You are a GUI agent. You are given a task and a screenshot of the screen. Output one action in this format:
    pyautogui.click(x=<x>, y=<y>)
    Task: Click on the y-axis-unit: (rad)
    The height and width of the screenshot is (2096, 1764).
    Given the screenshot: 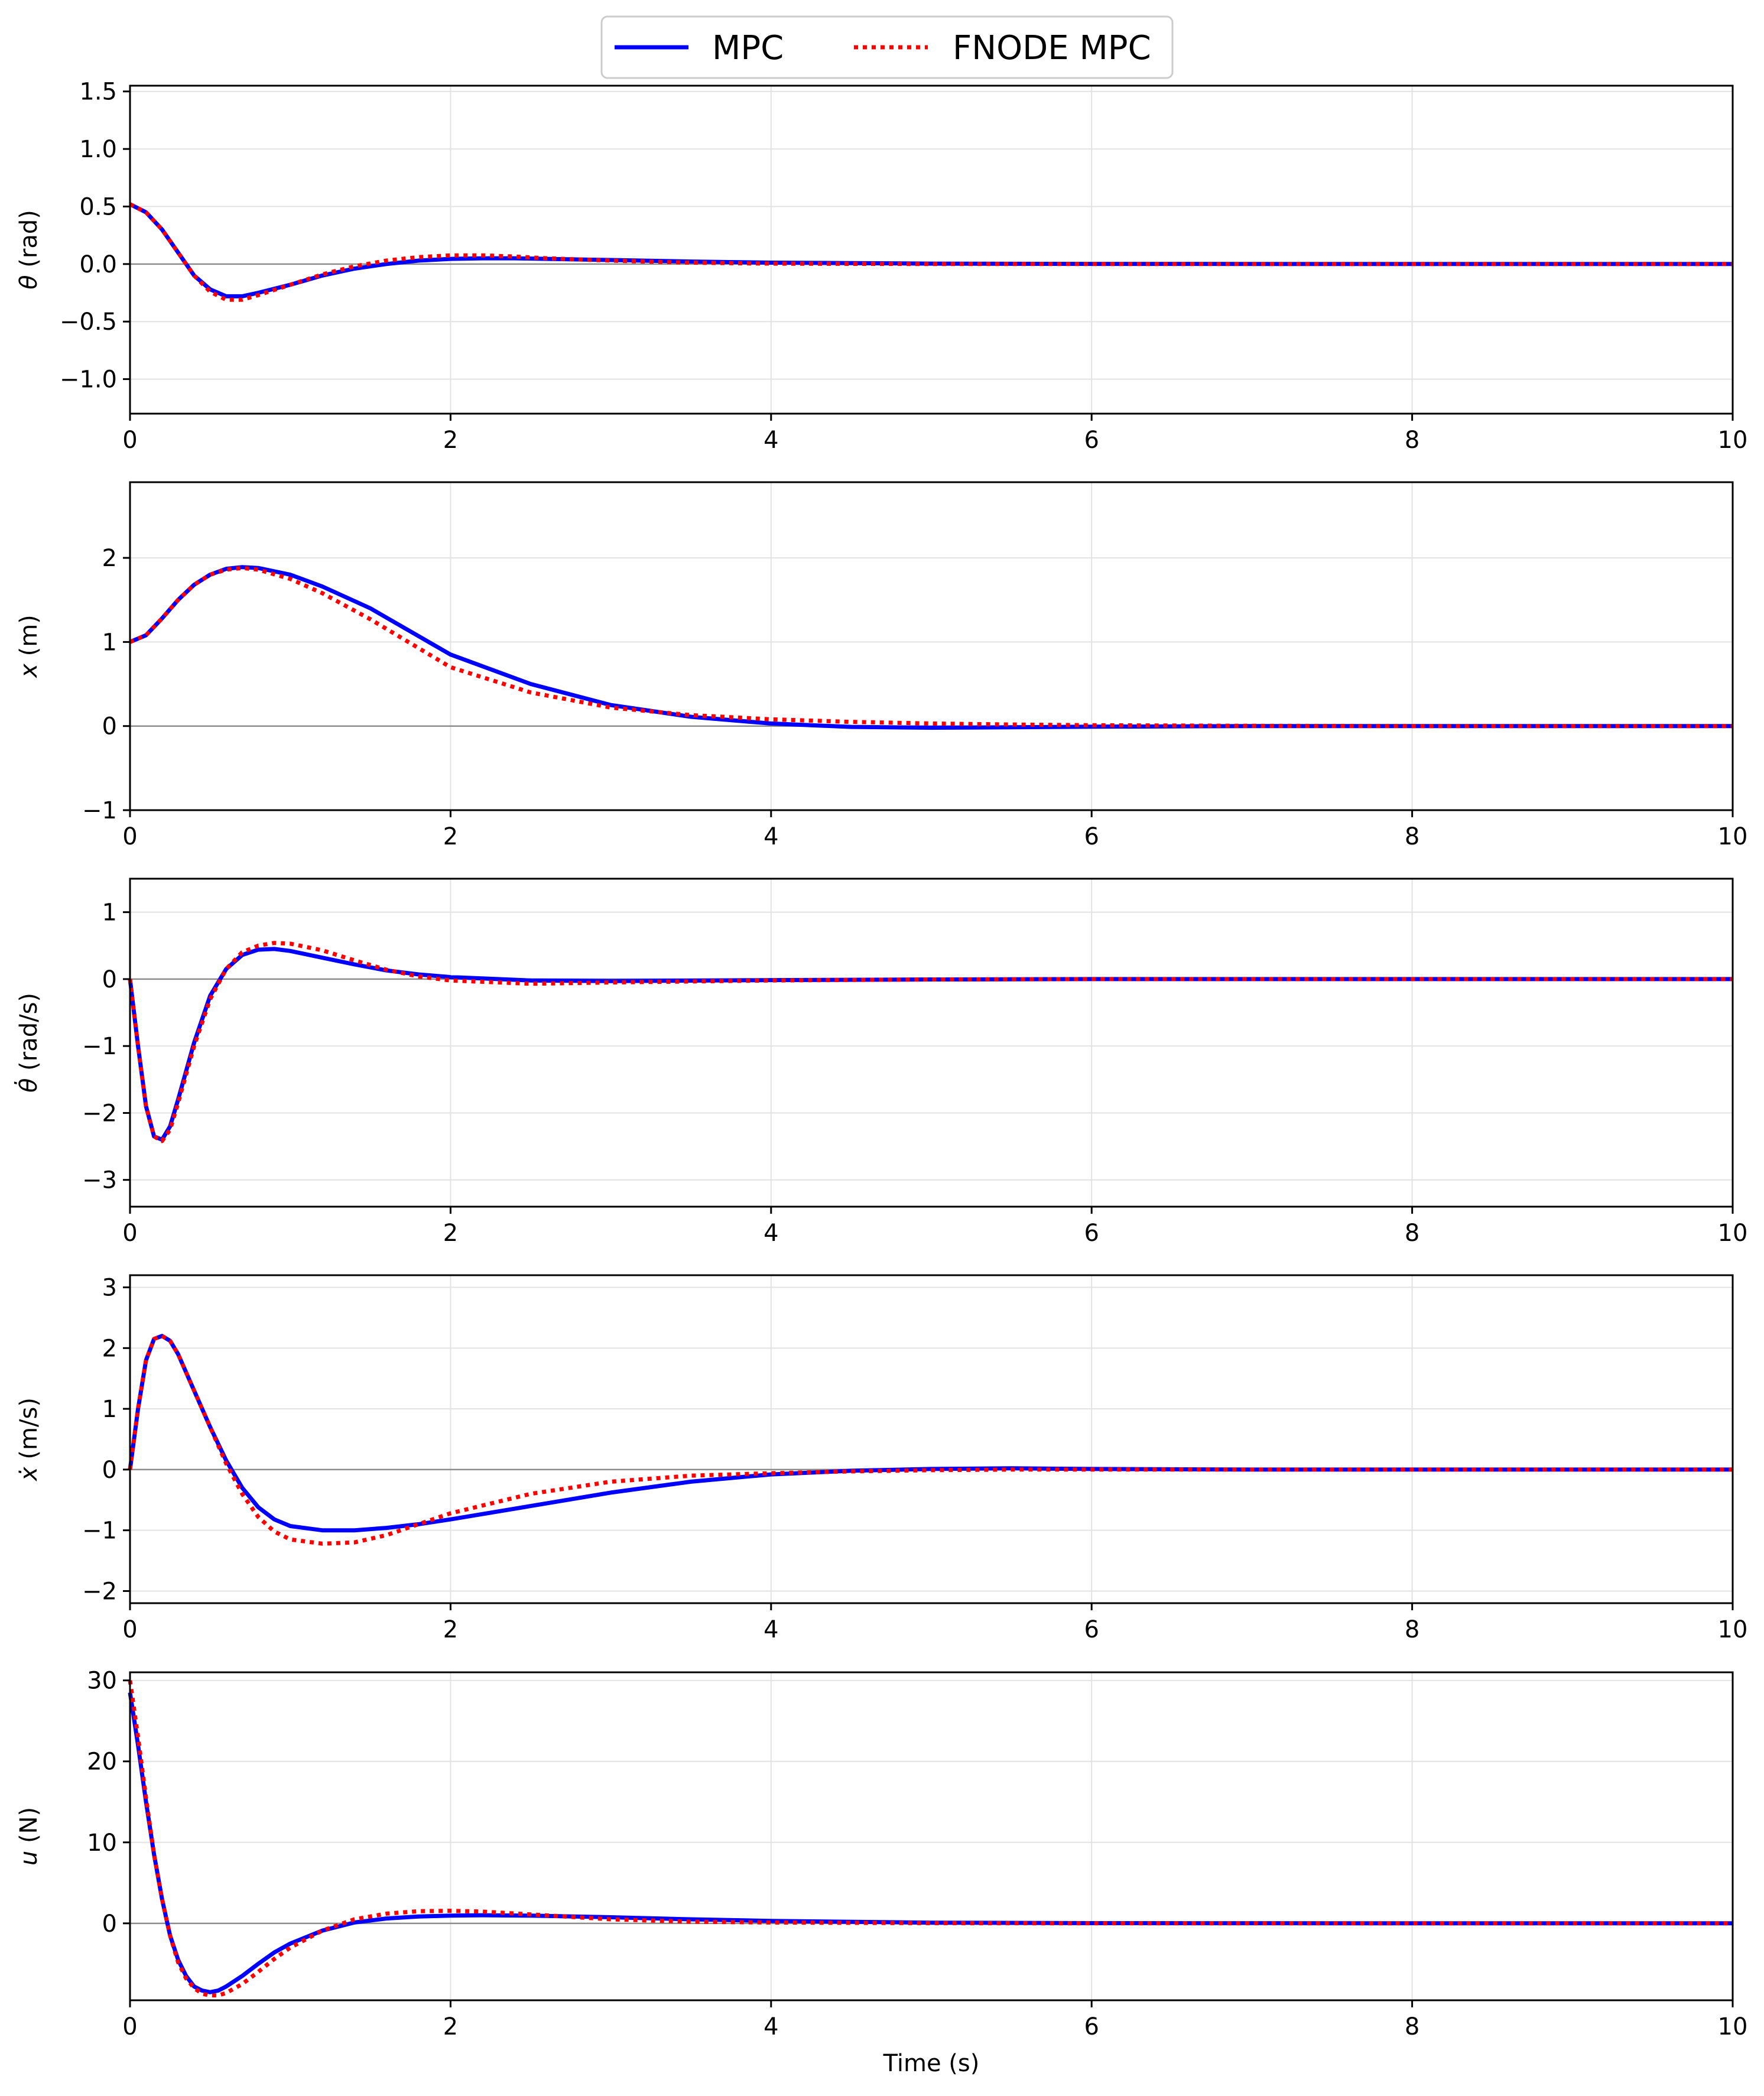 What is the action you would take?
    pyautogui.click(x=29, y=242)
    